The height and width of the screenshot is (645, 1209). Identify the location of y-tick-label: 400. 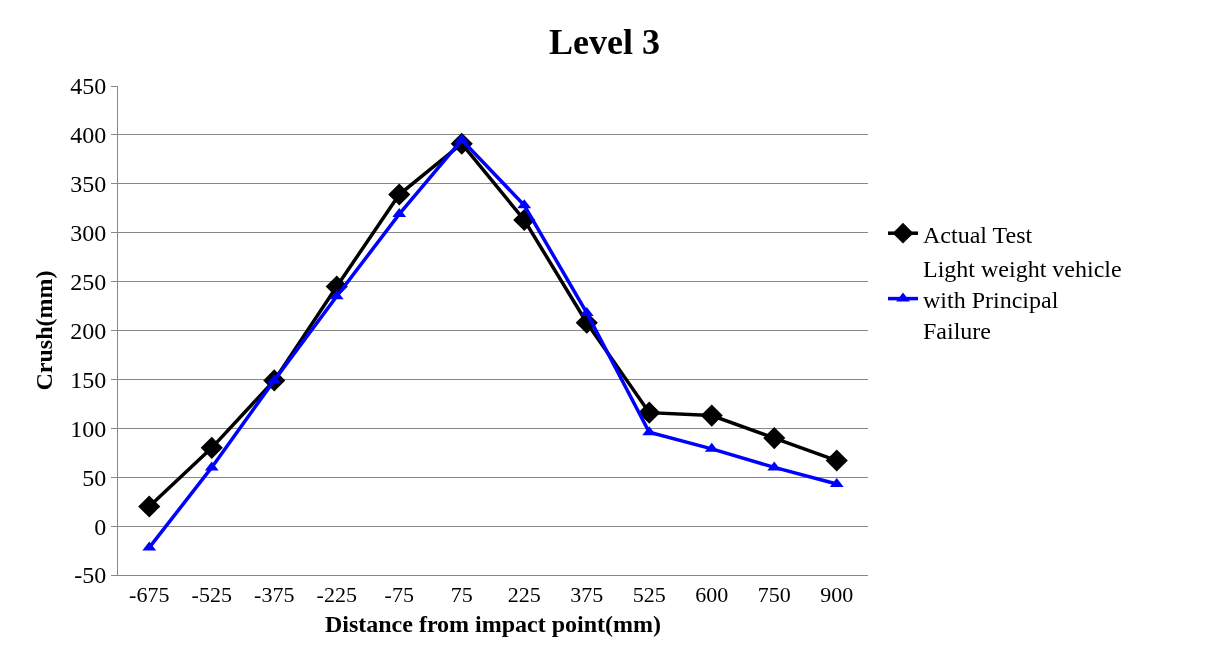
(88, 135).